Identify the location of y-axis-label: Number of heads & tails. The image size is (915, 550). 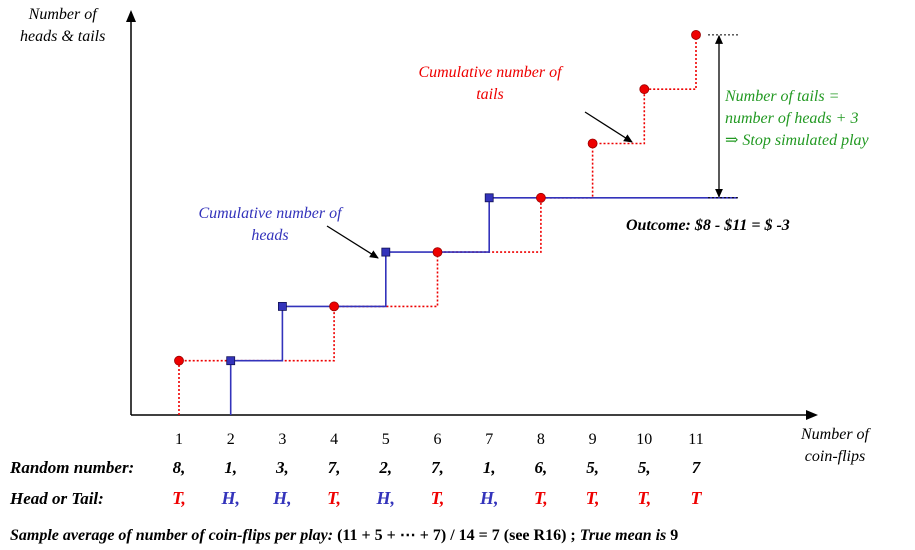
(62, 26).